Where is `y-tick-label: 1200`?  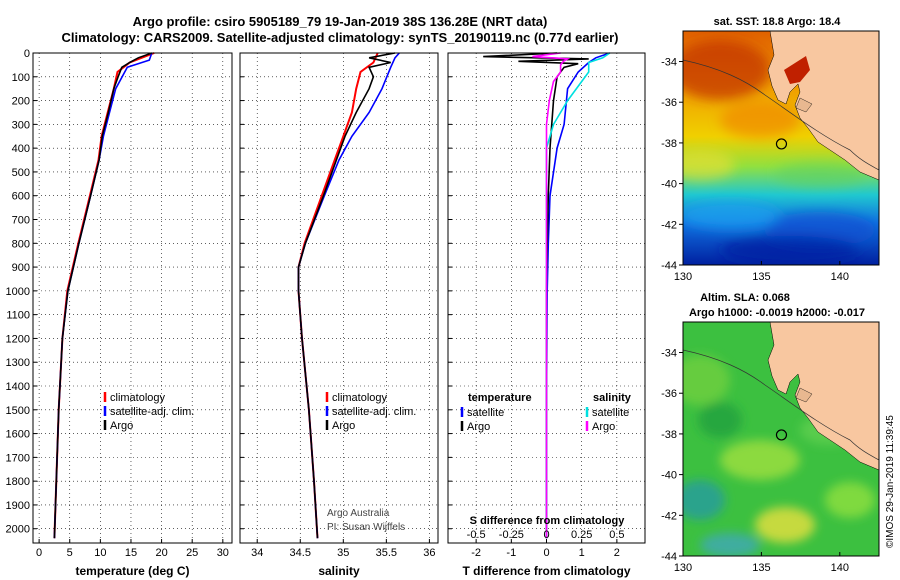
y-tick-label: 1200 is located at coordinates (18, 339).